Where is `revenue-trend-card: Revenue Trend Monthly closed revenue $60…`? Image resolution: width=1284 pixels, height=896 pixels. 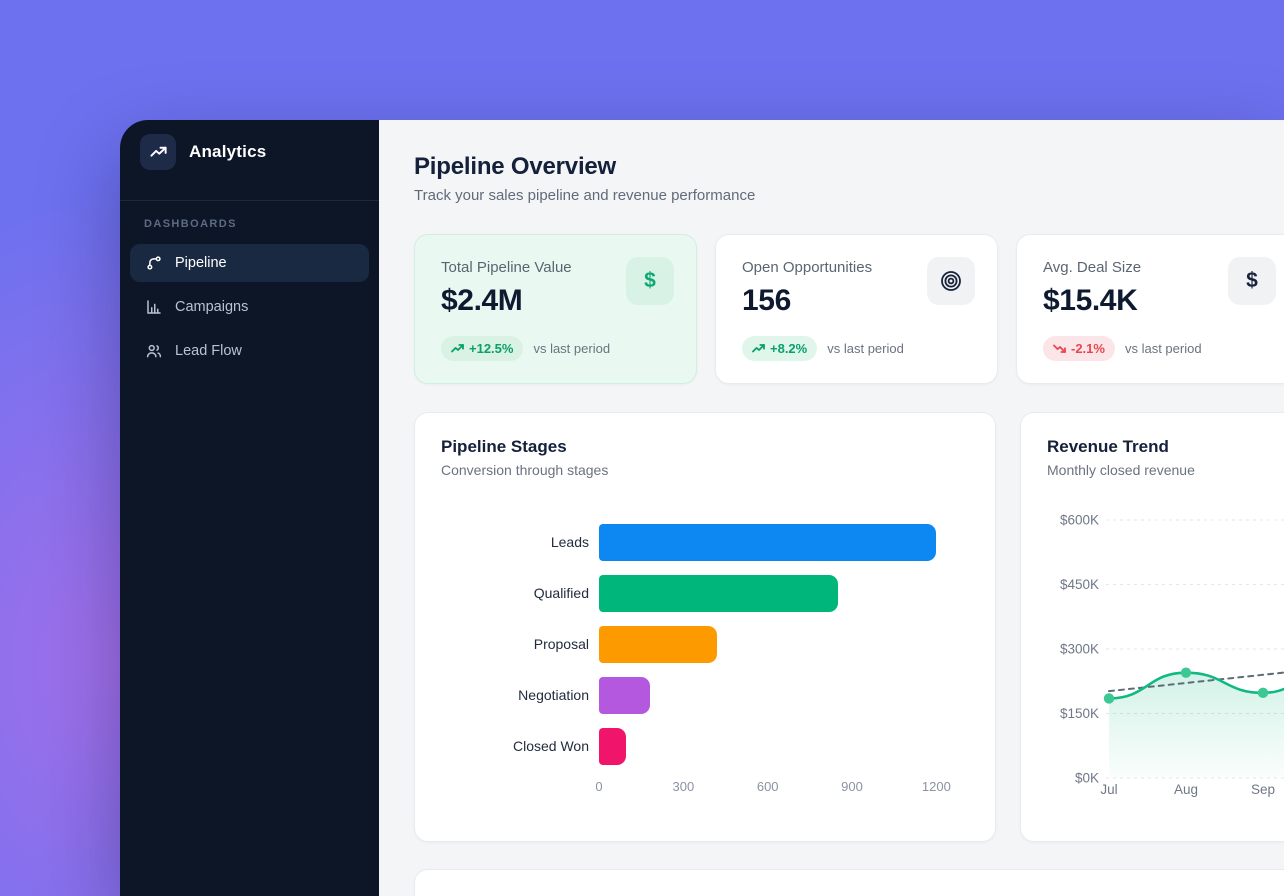
revenue-trend-card: Revenue Trend Monthly closed revenue $60… is located at coordinates (1152, 627).